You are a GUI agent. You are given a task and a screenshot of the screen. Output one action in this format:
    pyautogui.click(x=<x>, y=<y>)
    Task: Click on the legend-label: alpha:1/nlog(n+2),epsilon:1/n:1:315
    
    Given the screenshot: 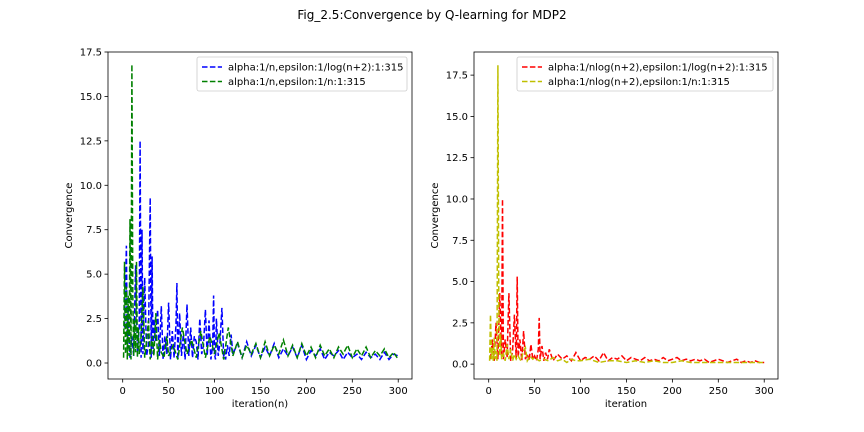 What is the action you would take?
    pyautogui.click(x=639, y=82)
    